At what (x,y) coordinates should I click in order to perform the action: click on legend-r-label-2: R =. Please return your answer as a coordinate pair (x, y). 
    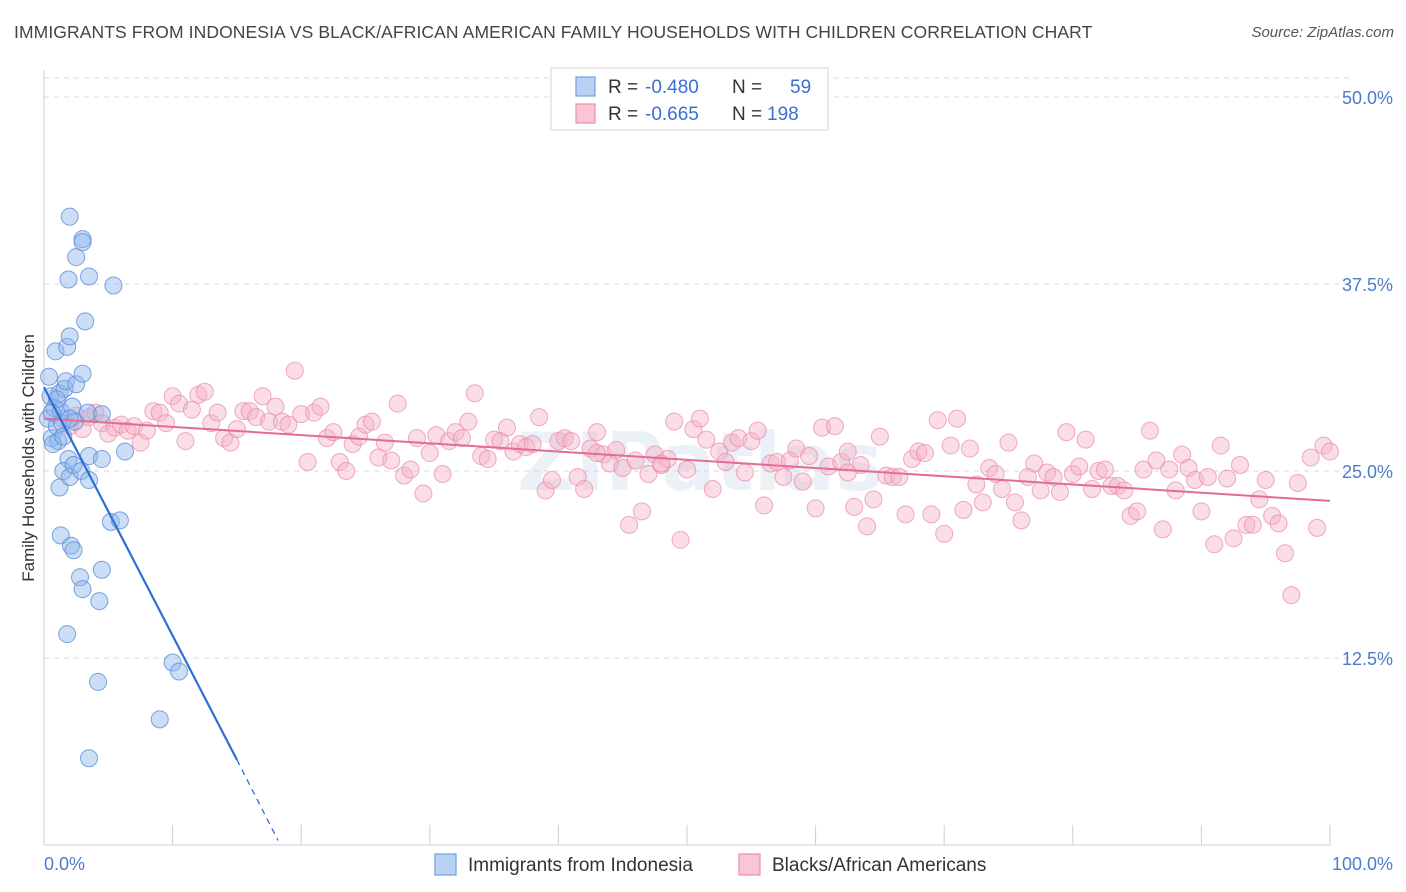
    Looking at the image, I should click on (623, 114).